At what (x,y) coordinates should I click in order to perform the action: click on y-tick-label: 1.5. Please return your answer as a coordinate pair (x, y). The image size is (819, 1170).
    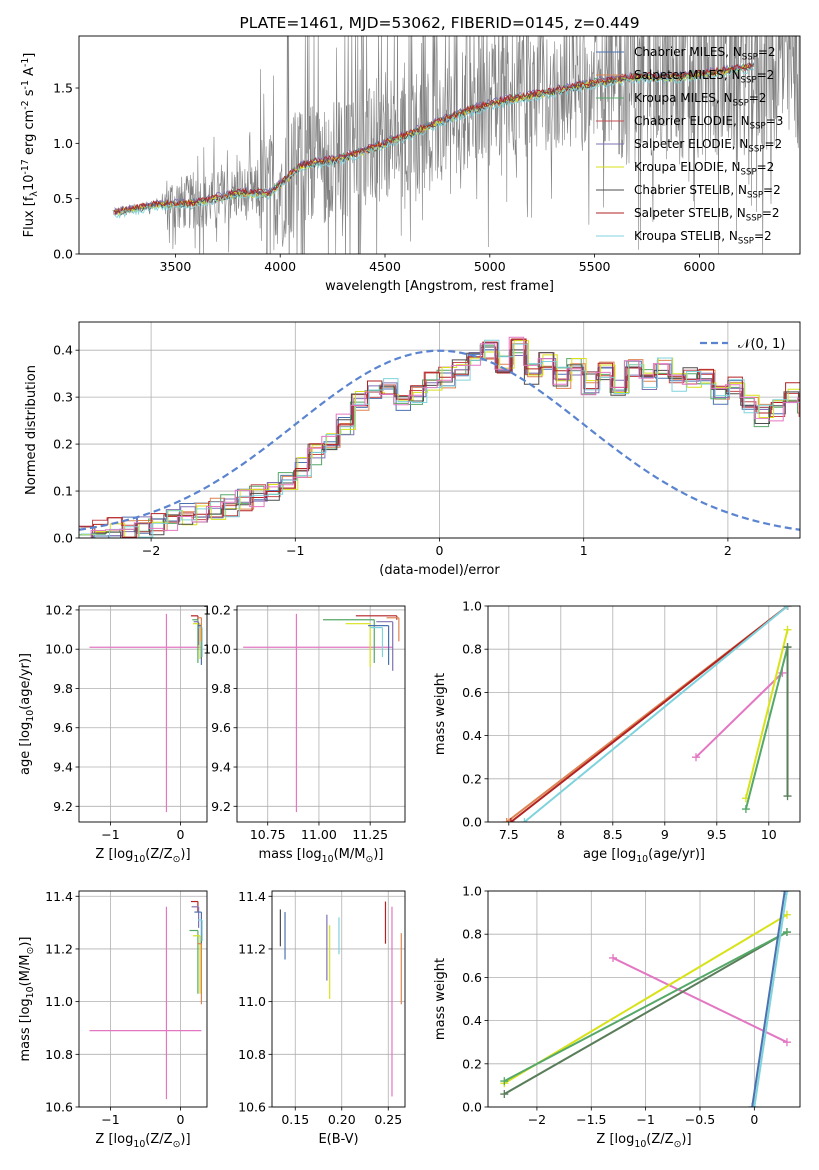
    Looking at the image, I should click on (63, 88).